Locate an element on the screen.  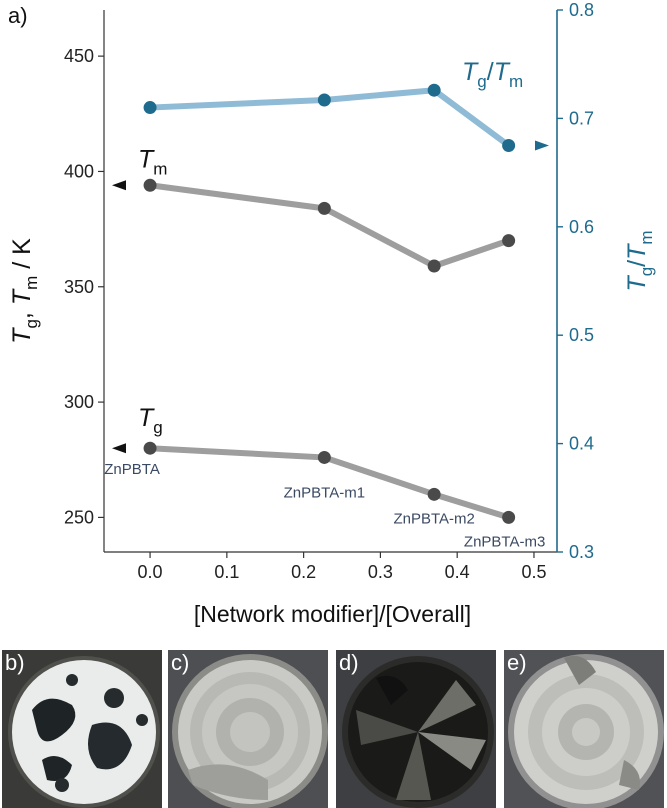
photo-d: d) is located at coordinates (416, 729).